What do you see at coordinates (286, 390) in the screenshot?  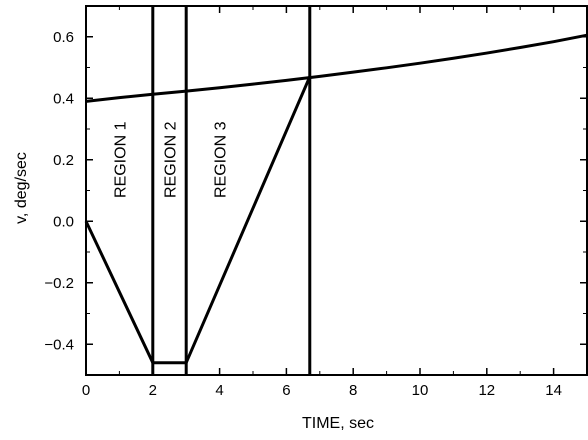 I see `x-tick-label: 6` at bounding box center [286, 390].